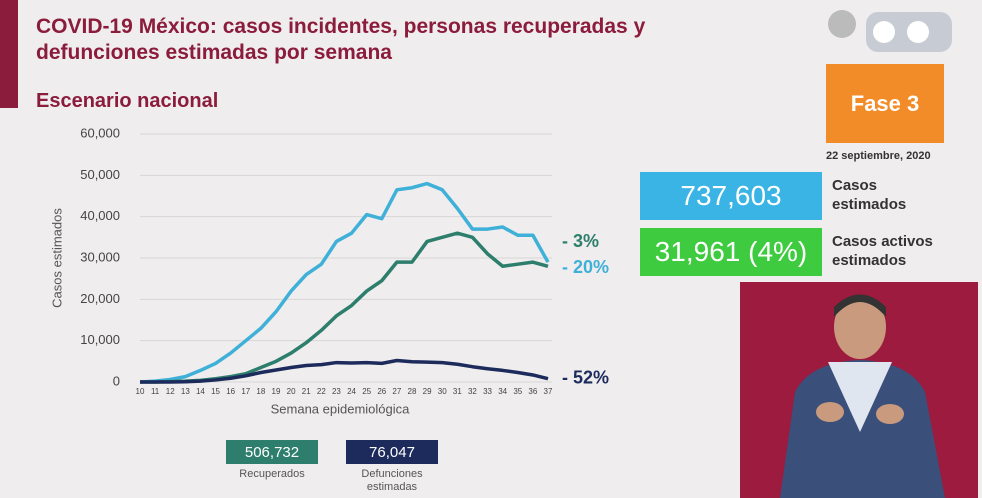 Image resolution: width=982 pixels, height=498 pixels. What do you see at coordinates (381, 391) in the screenshot?
I see `x-tick-label: 26` at bounding box center [381, 391].